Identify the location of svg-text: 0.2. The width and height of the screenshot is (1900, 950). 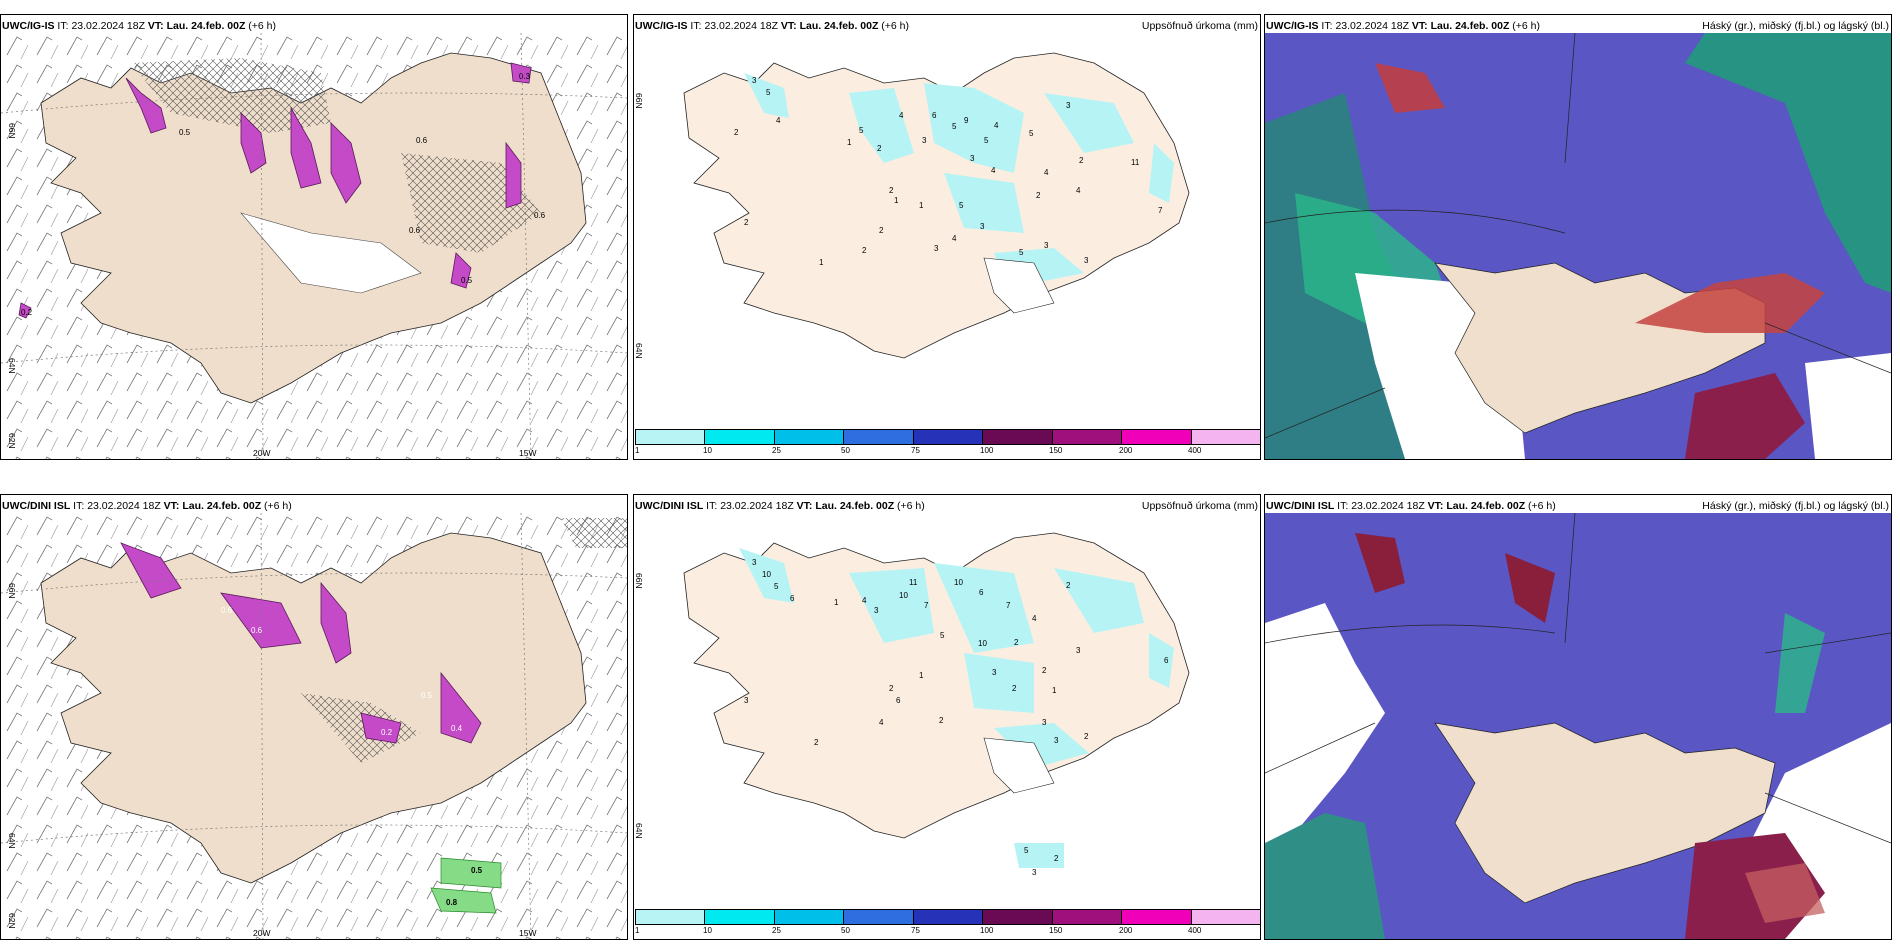
(387, 732).